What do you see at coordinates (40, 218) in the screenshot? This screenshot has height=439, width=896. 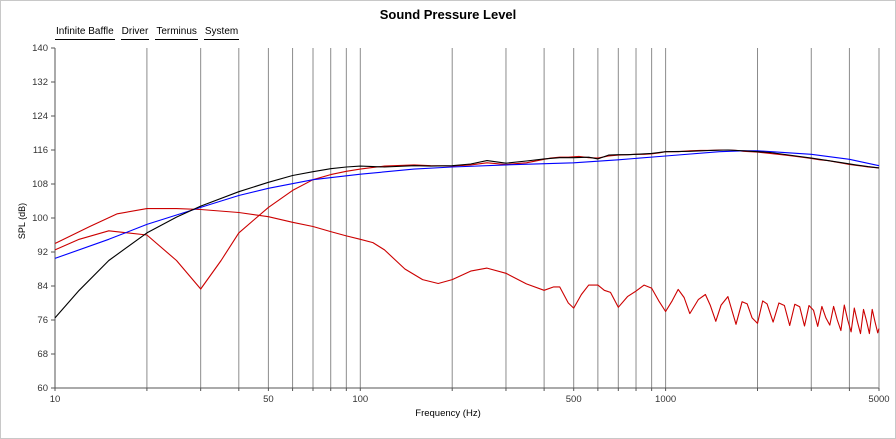 I see `y-tick-label: 100` at bounding box center [40, 218].